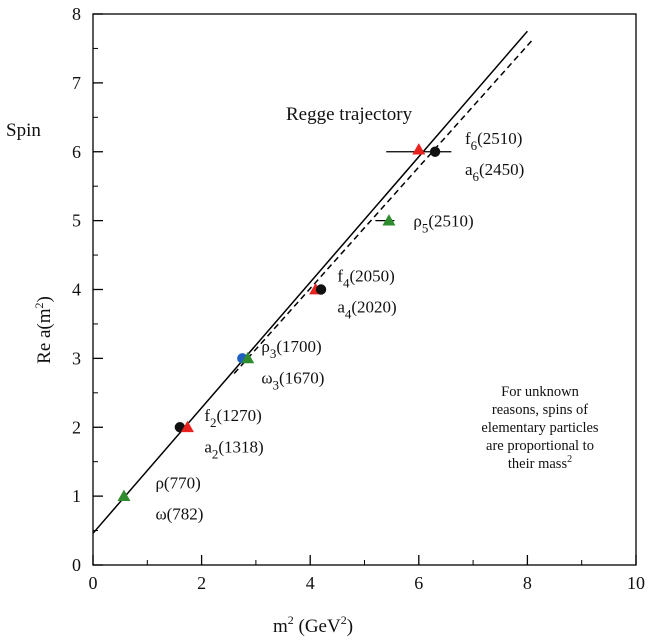 The image size is (659, 641). I want to click on y-tick-label: 4, so click(76, 290).